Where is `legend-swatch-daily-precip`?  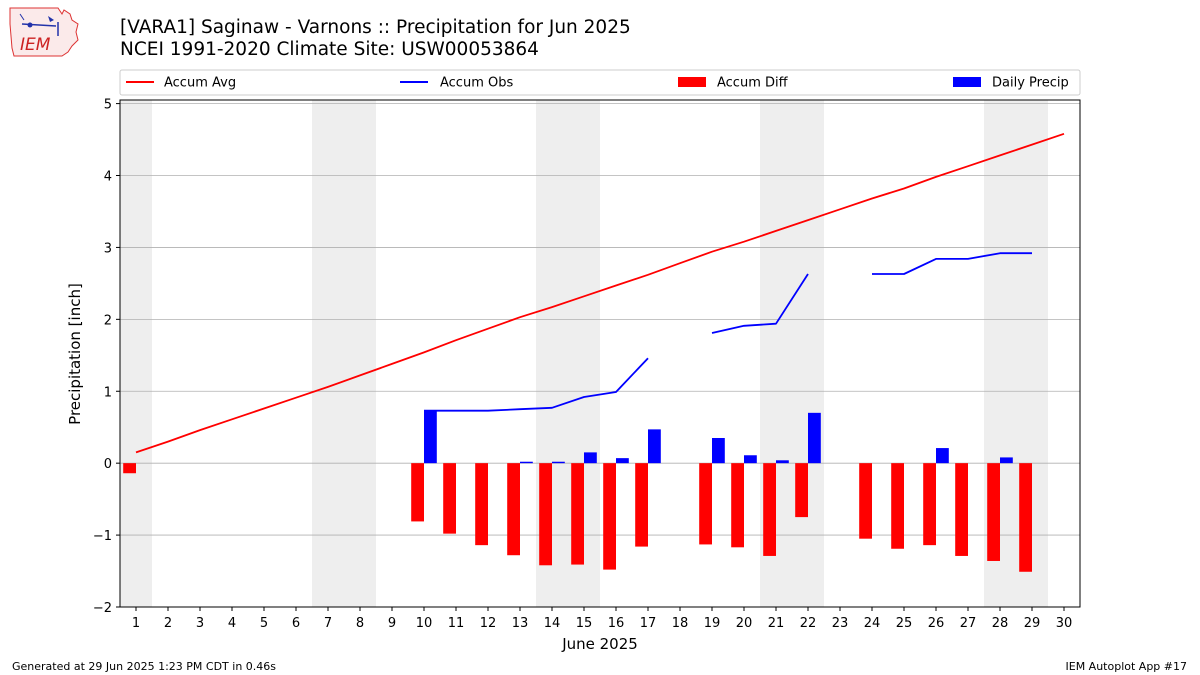 legend-swatch-daily-precip is located at coordinates (967, 82).